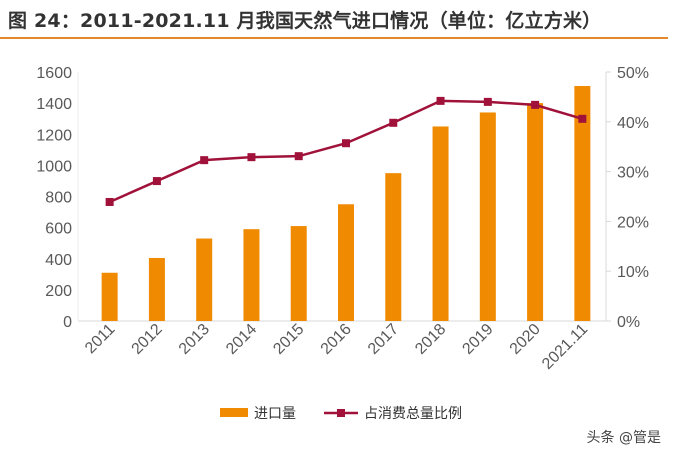 The height and width of the screenshot is (455, 673). I want to click on left-tick-label: 200, so click(58, 291).